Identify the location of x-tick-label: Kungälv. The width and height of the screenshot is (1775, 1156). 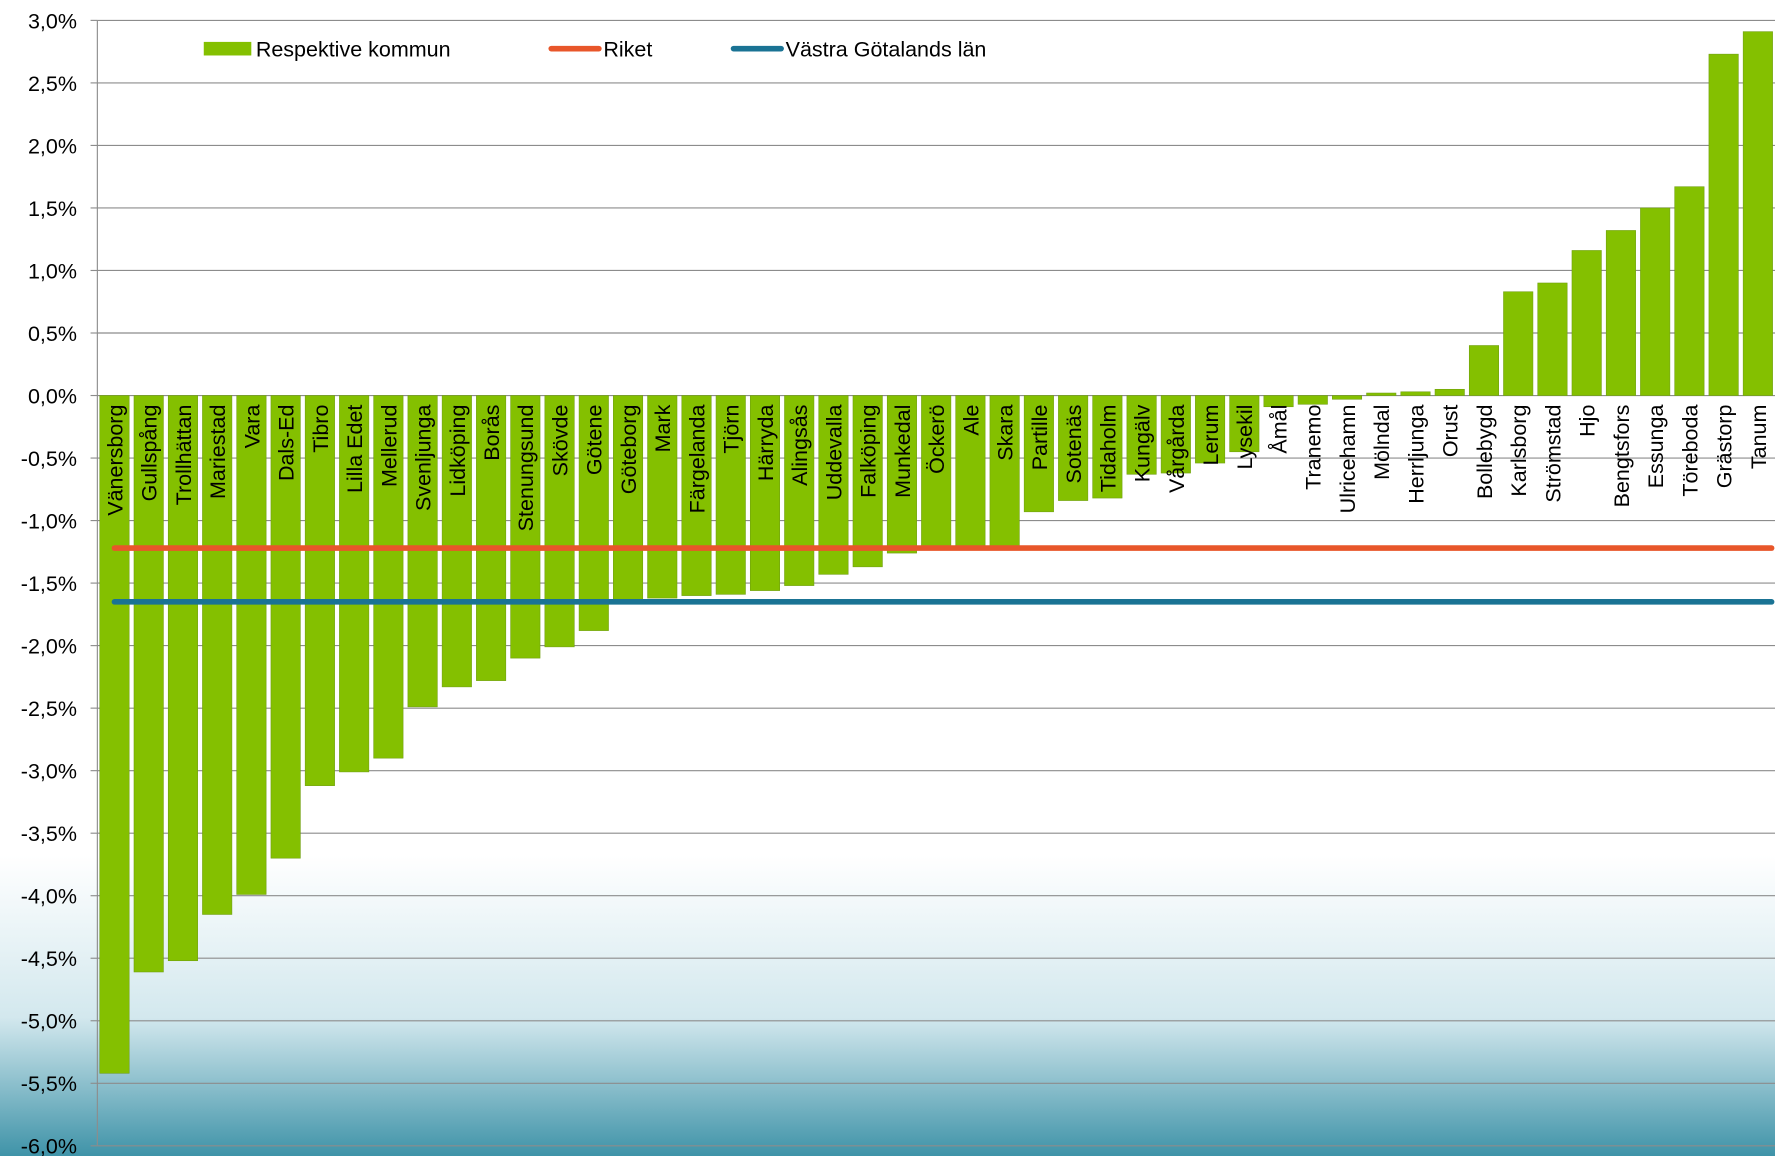
(1143, 443).